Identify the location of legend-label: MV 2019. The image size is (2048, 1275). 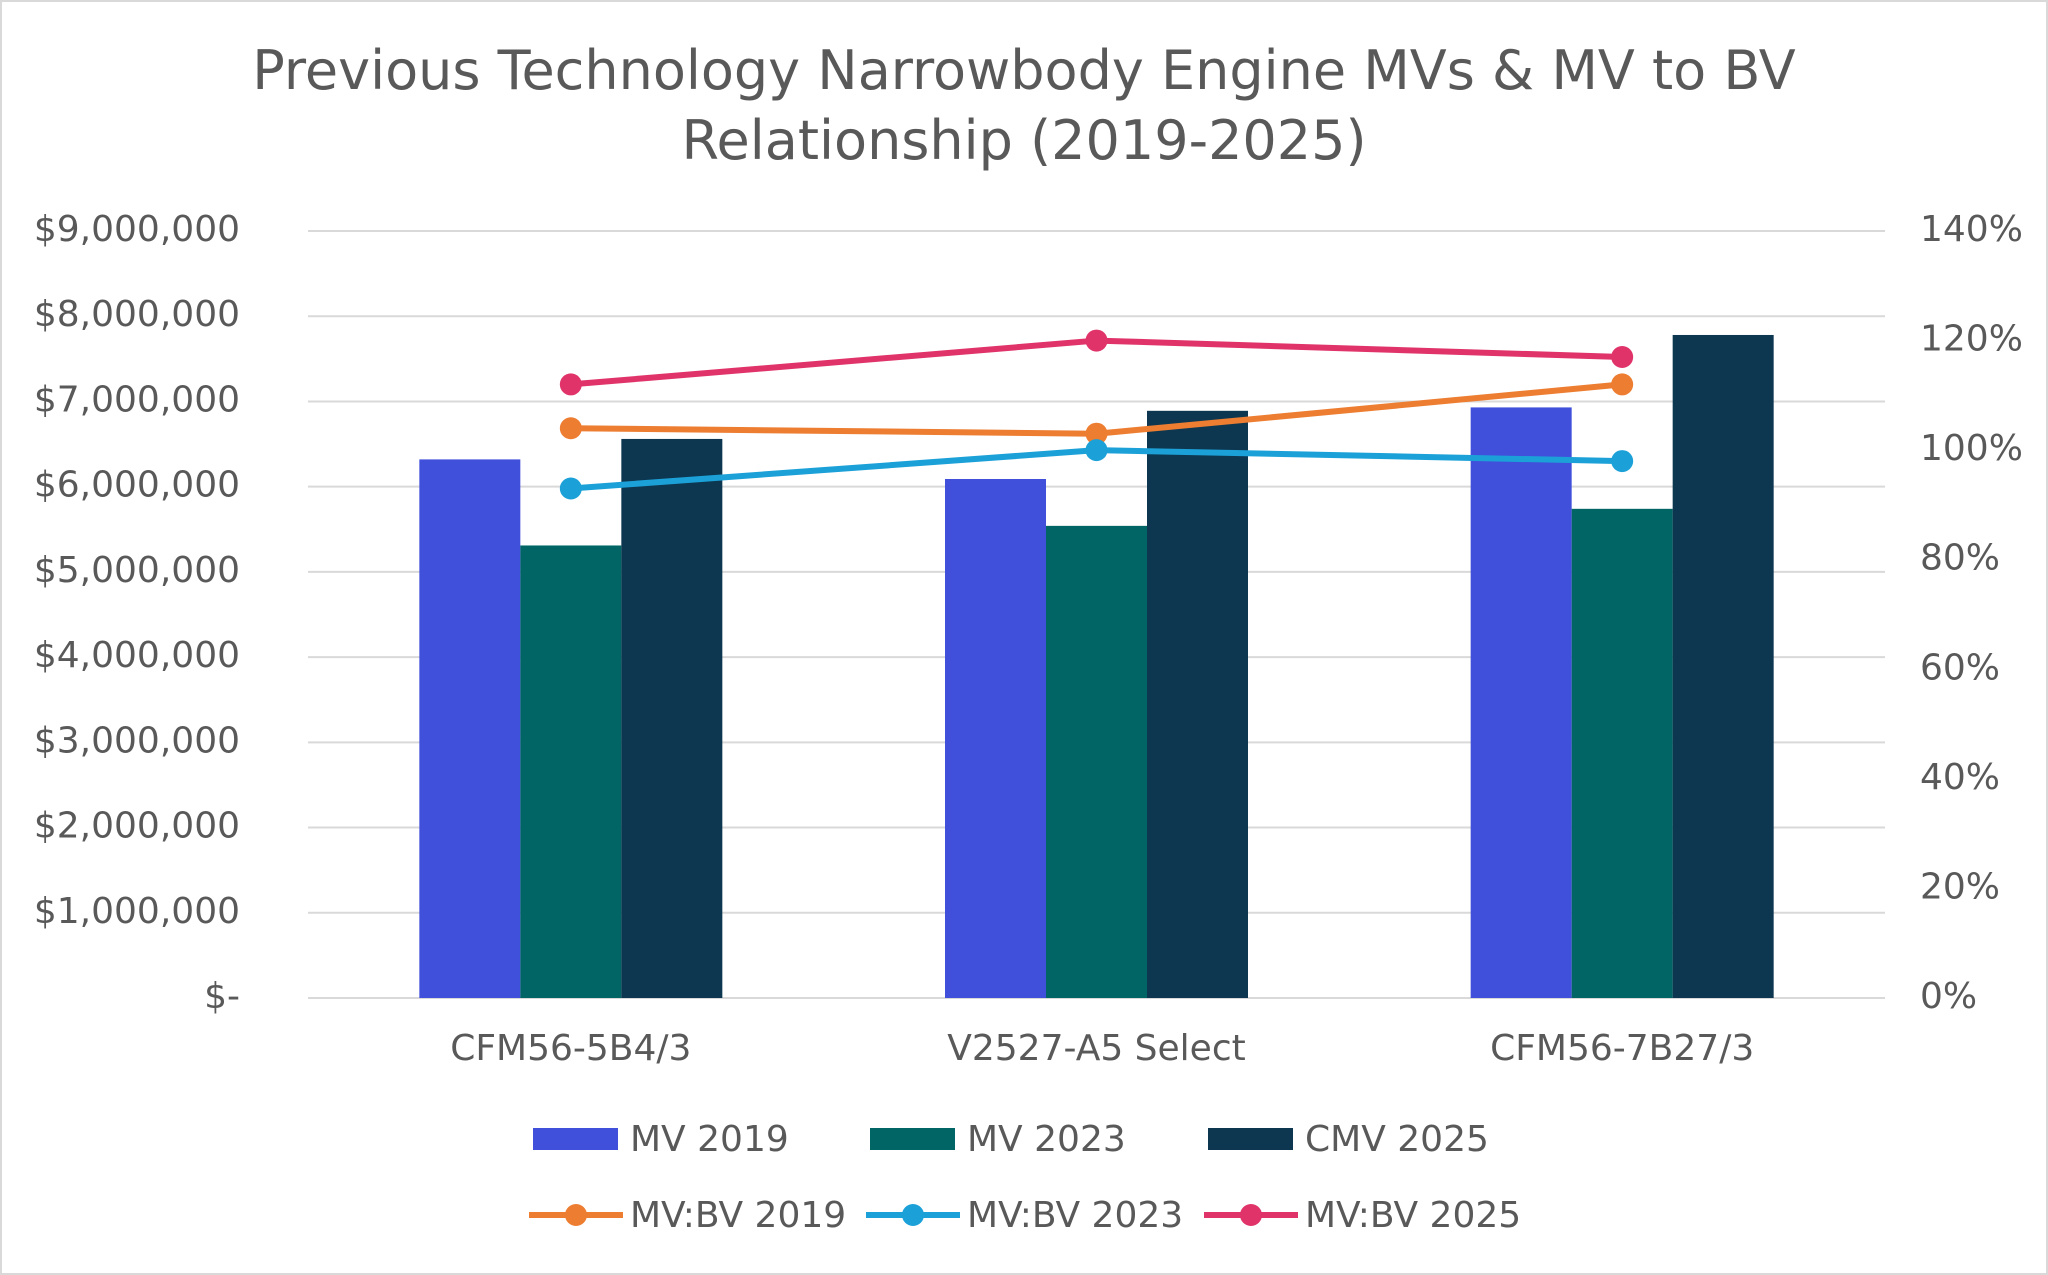
(709, 1139).